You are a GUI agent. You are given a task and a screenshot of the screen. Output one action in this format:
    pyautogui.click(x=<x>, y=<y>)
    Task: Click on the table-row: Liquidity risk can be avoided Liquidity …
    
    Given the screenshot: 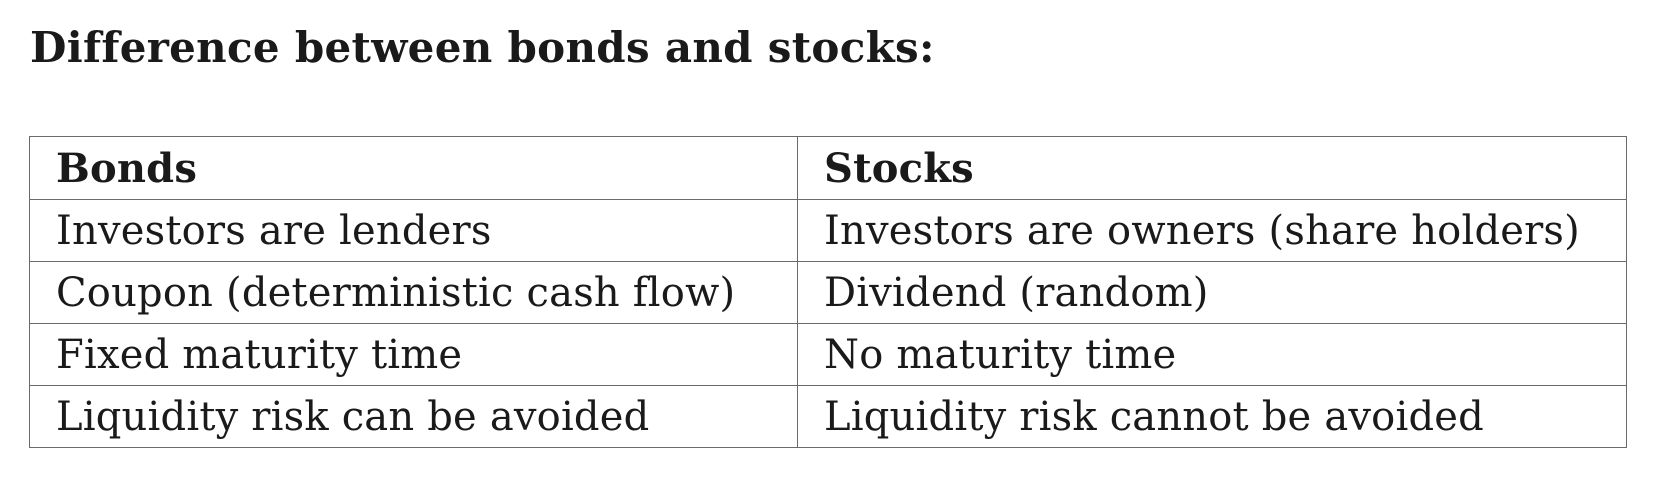 What is the action you would take?
    pyautogui.click(x=828, y=416)
    